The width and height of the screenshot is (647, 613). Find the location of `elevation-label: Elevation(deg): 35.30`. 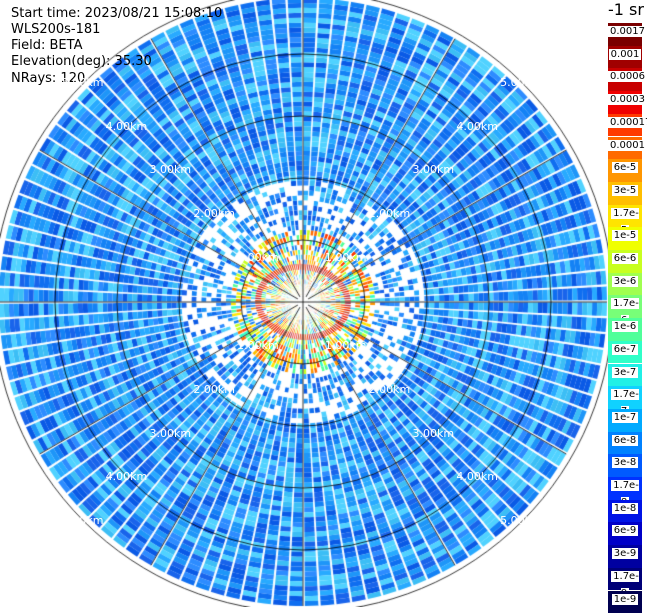

elevation-label: Elevation(deg): 35.30 is located at coordinates (81, 62).